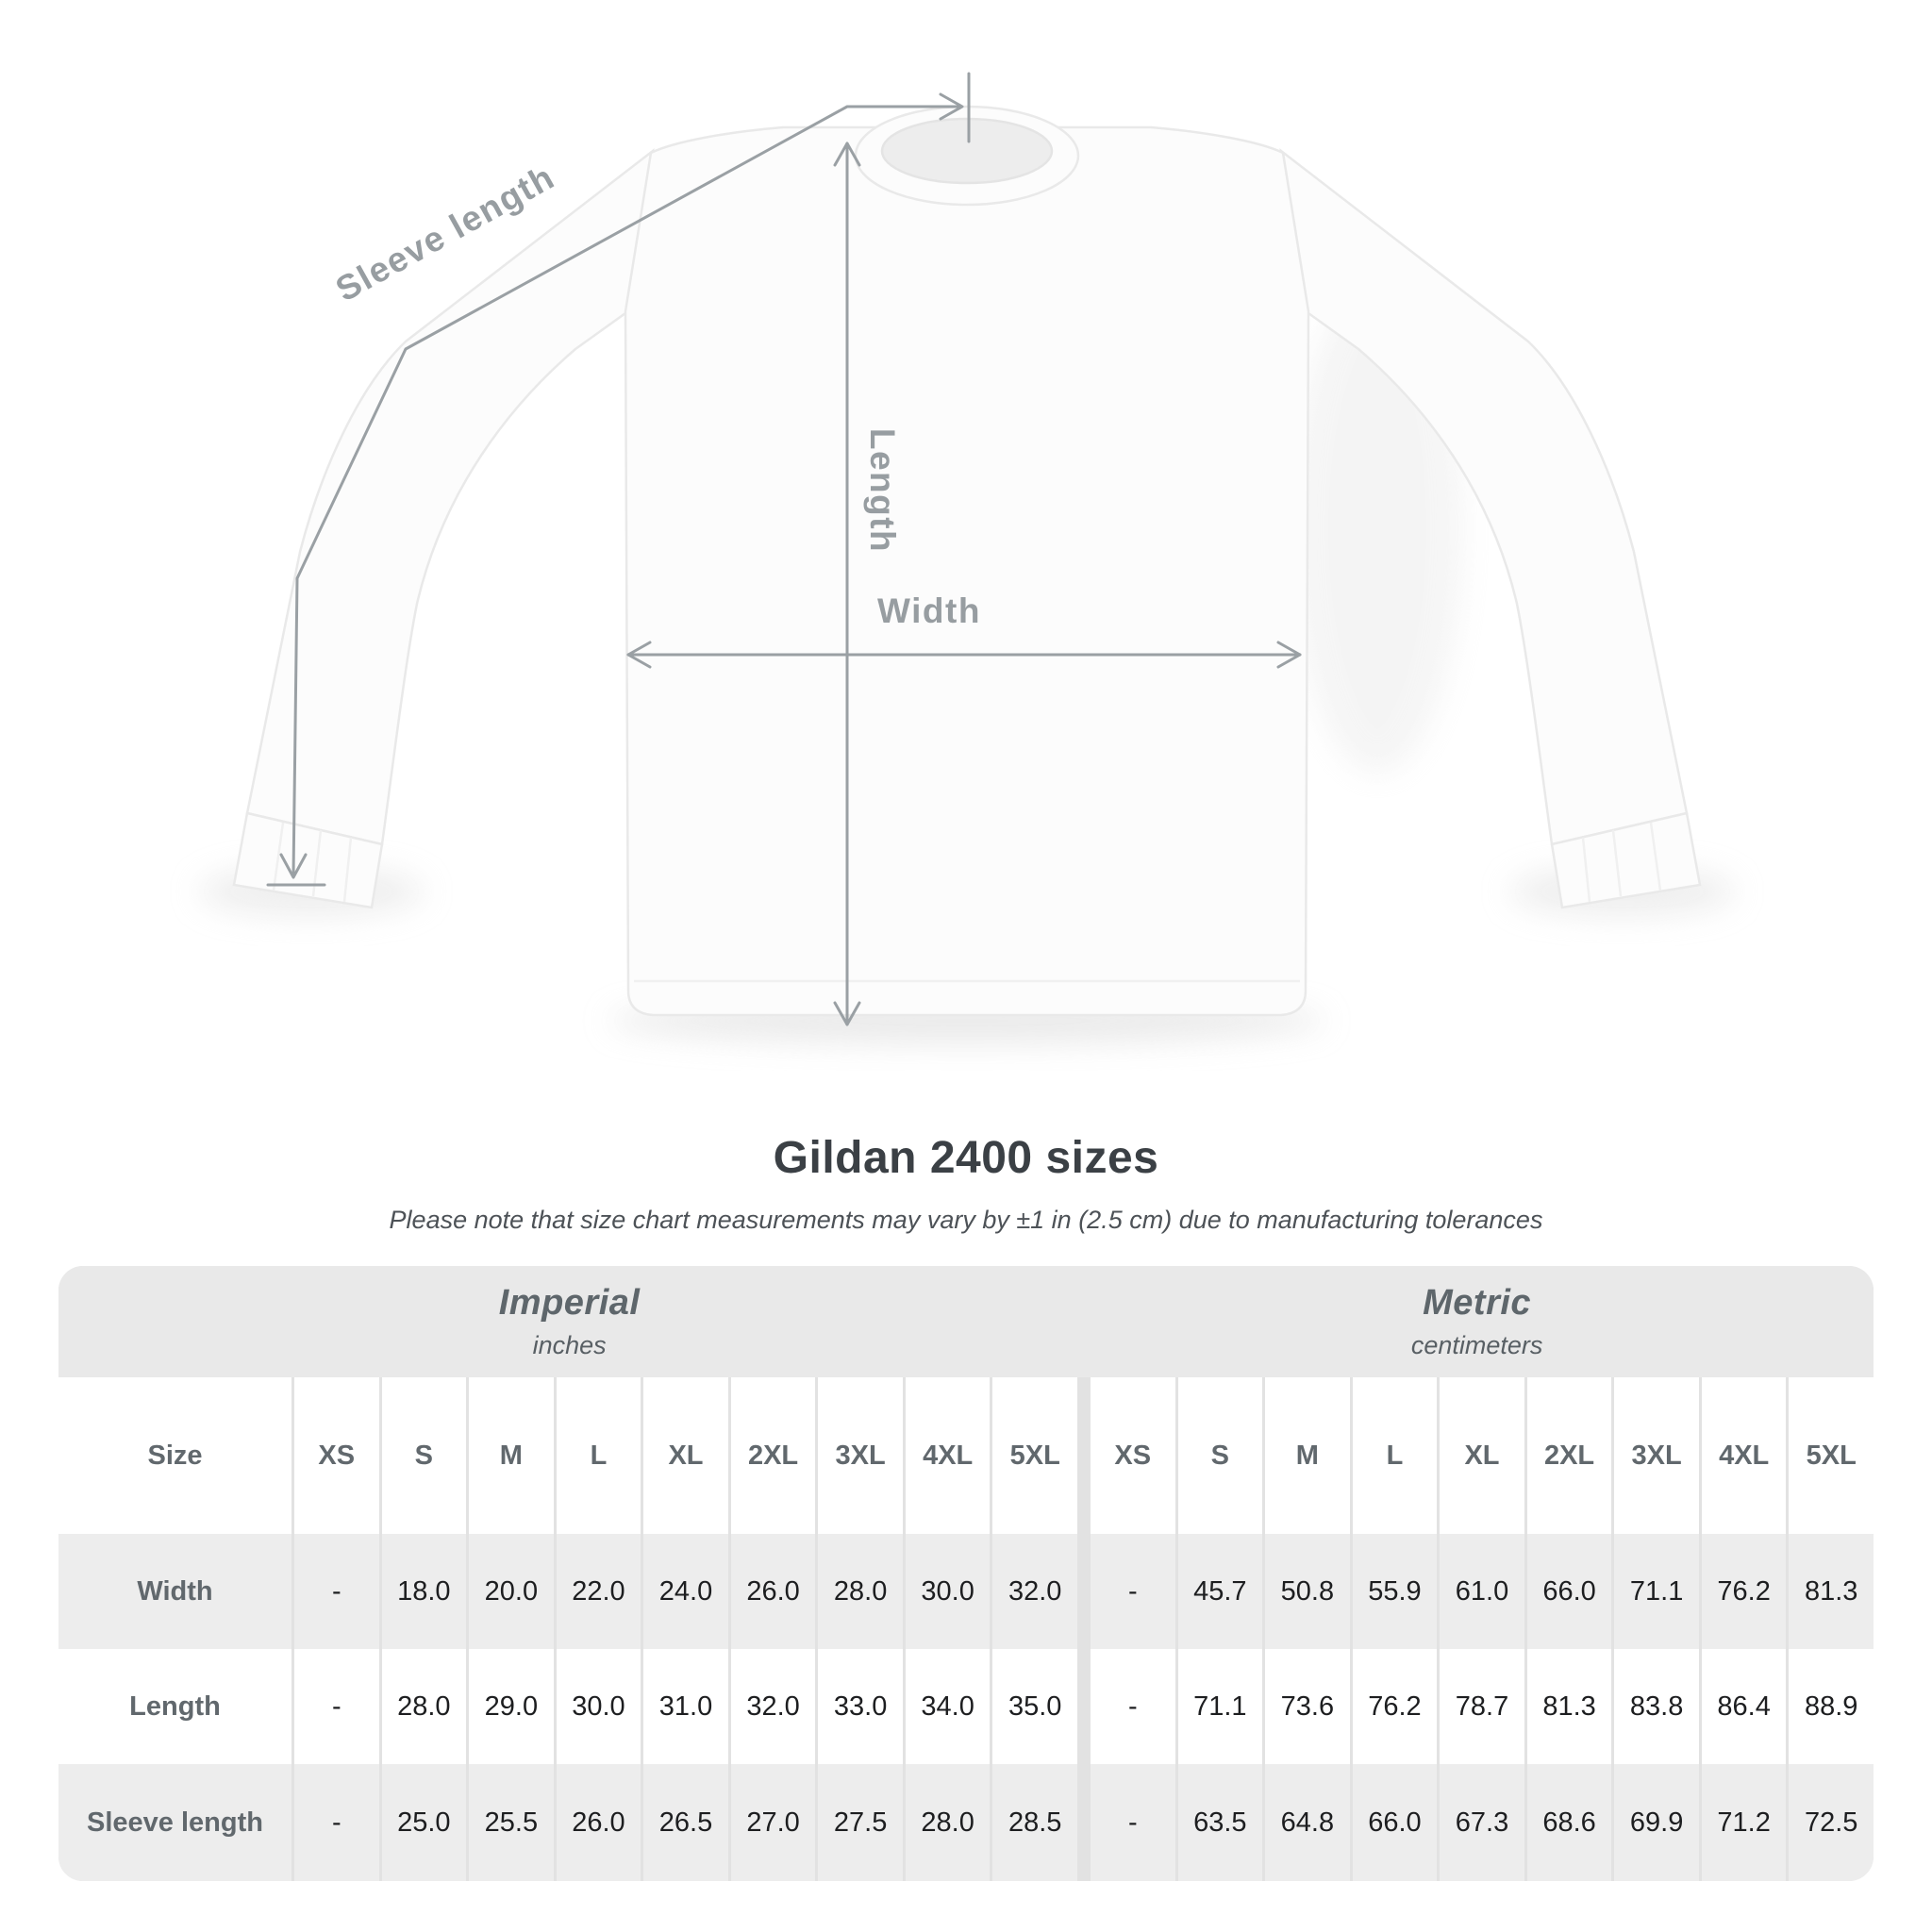  What do you see at coordinates (1035, 1456) in the screenshot?
I see `imperial-size-header: 5XL` at bounding box center [1035, 1456].